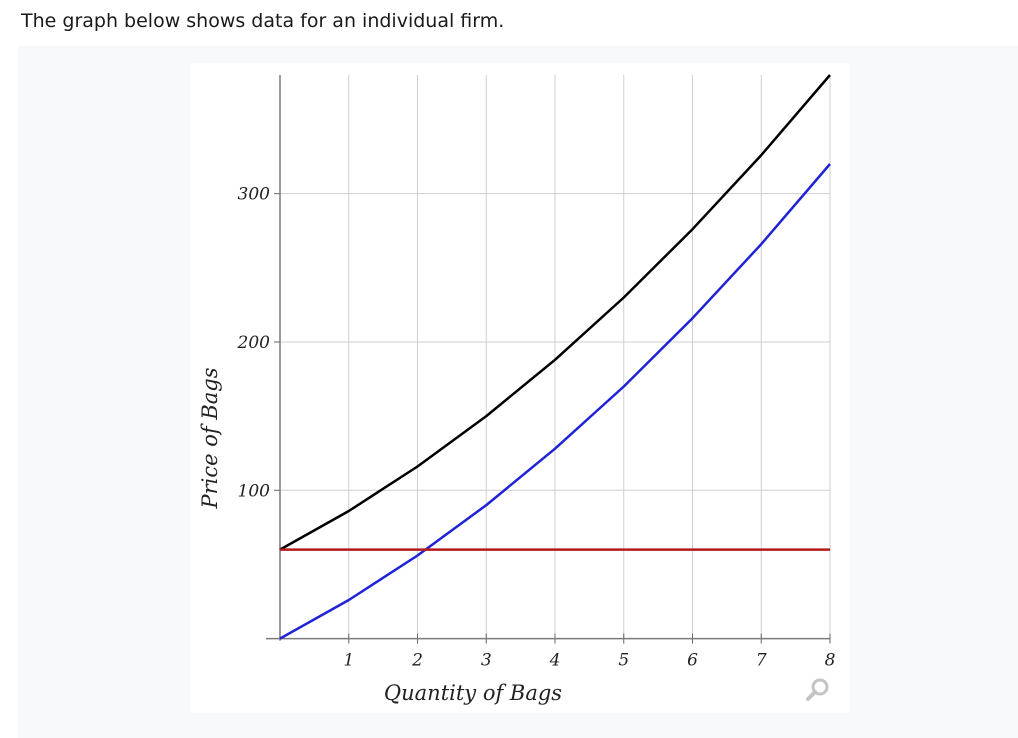  What do you see at coordinates (254, 195) in the screenshot?
I see `y-tick-label: 300` at bounding box center [254, 195].